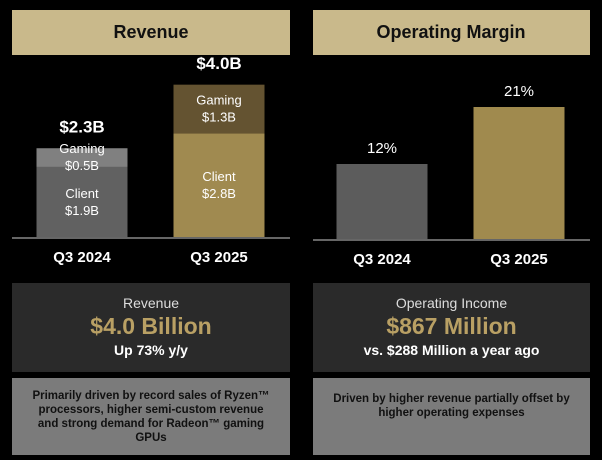 The width and height of the screenshot is (602, 460). Describe the element at coordinates (151, 350) in the screenshot. I see `panel-subline: Up 73% y/y` at that location.